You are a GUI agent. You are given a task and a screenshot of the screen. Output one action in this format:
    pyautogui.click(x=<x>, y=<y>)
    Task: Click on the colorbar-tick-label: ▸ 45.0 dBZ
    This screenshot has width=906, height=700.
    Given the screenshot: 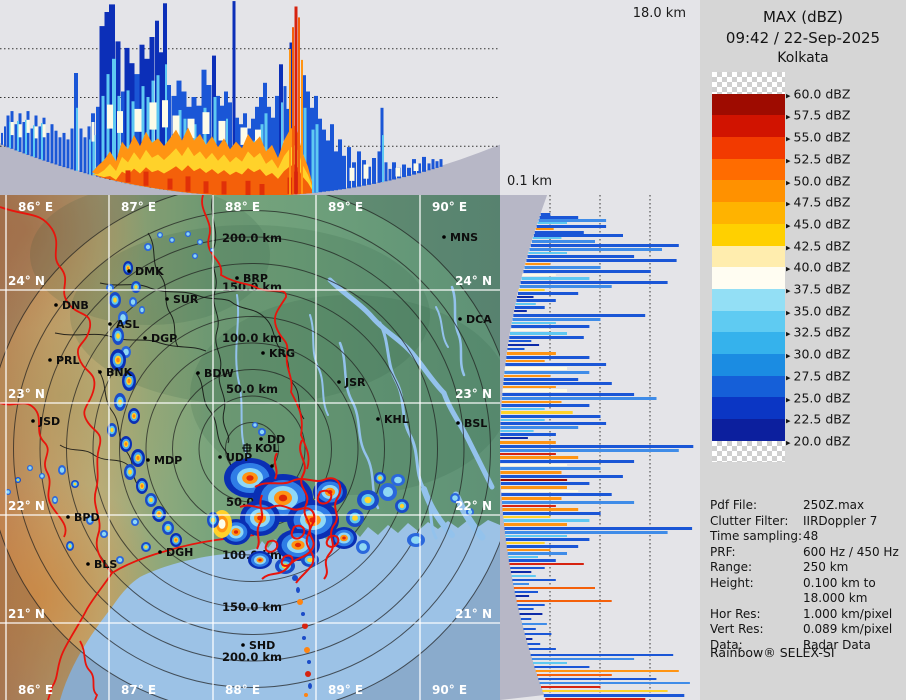 What is the action you would take?
    pyautogui.click(x=818, y=224)
    